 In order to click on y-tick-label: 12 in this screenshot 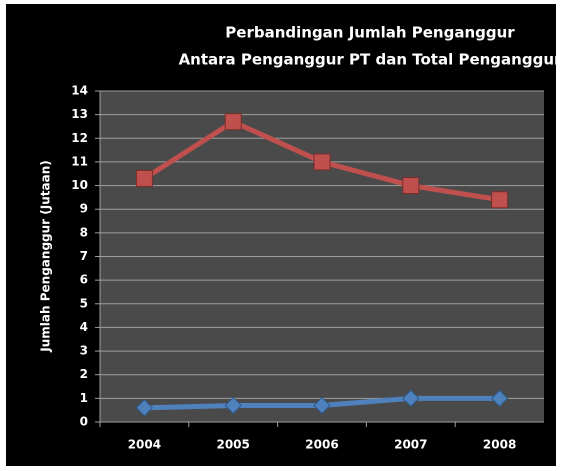, I will do `click(79, 138)`.